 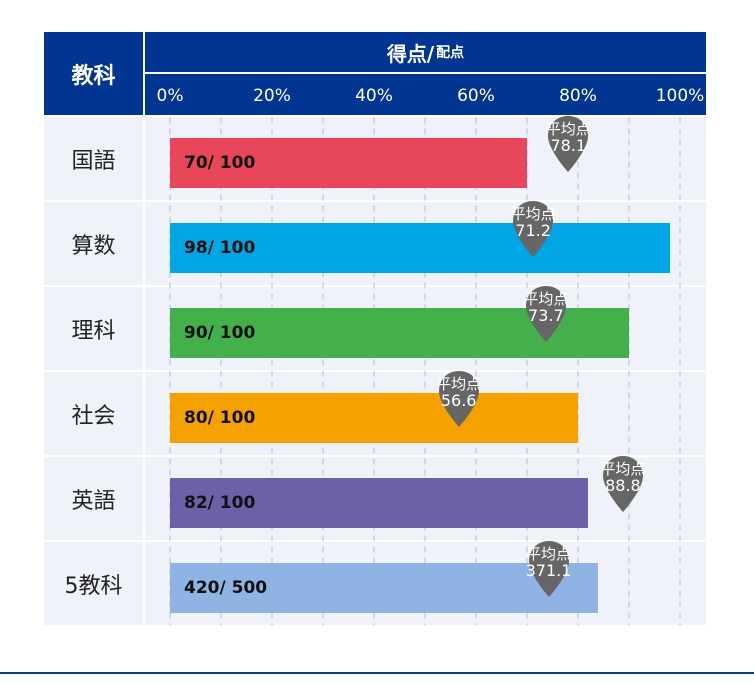 What do you see at coordinates (680, 96) in the screenshot?
I see `x-tick-label: 100%` at bounding box center [680, 96].